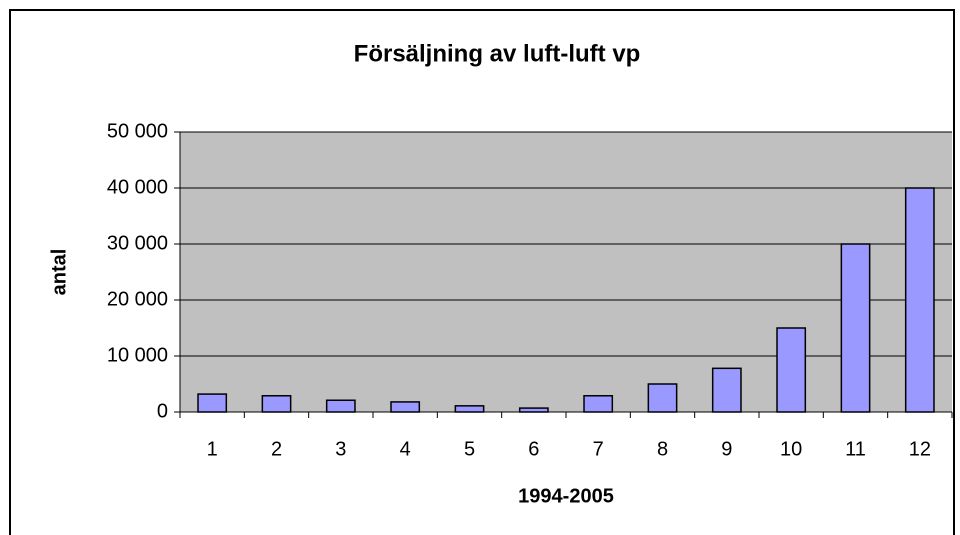 This screenshot has height=535, width=960. Describe the element at coordinates (276, 449) in the screenshot. I see `x-tick-label: 2` at that location.